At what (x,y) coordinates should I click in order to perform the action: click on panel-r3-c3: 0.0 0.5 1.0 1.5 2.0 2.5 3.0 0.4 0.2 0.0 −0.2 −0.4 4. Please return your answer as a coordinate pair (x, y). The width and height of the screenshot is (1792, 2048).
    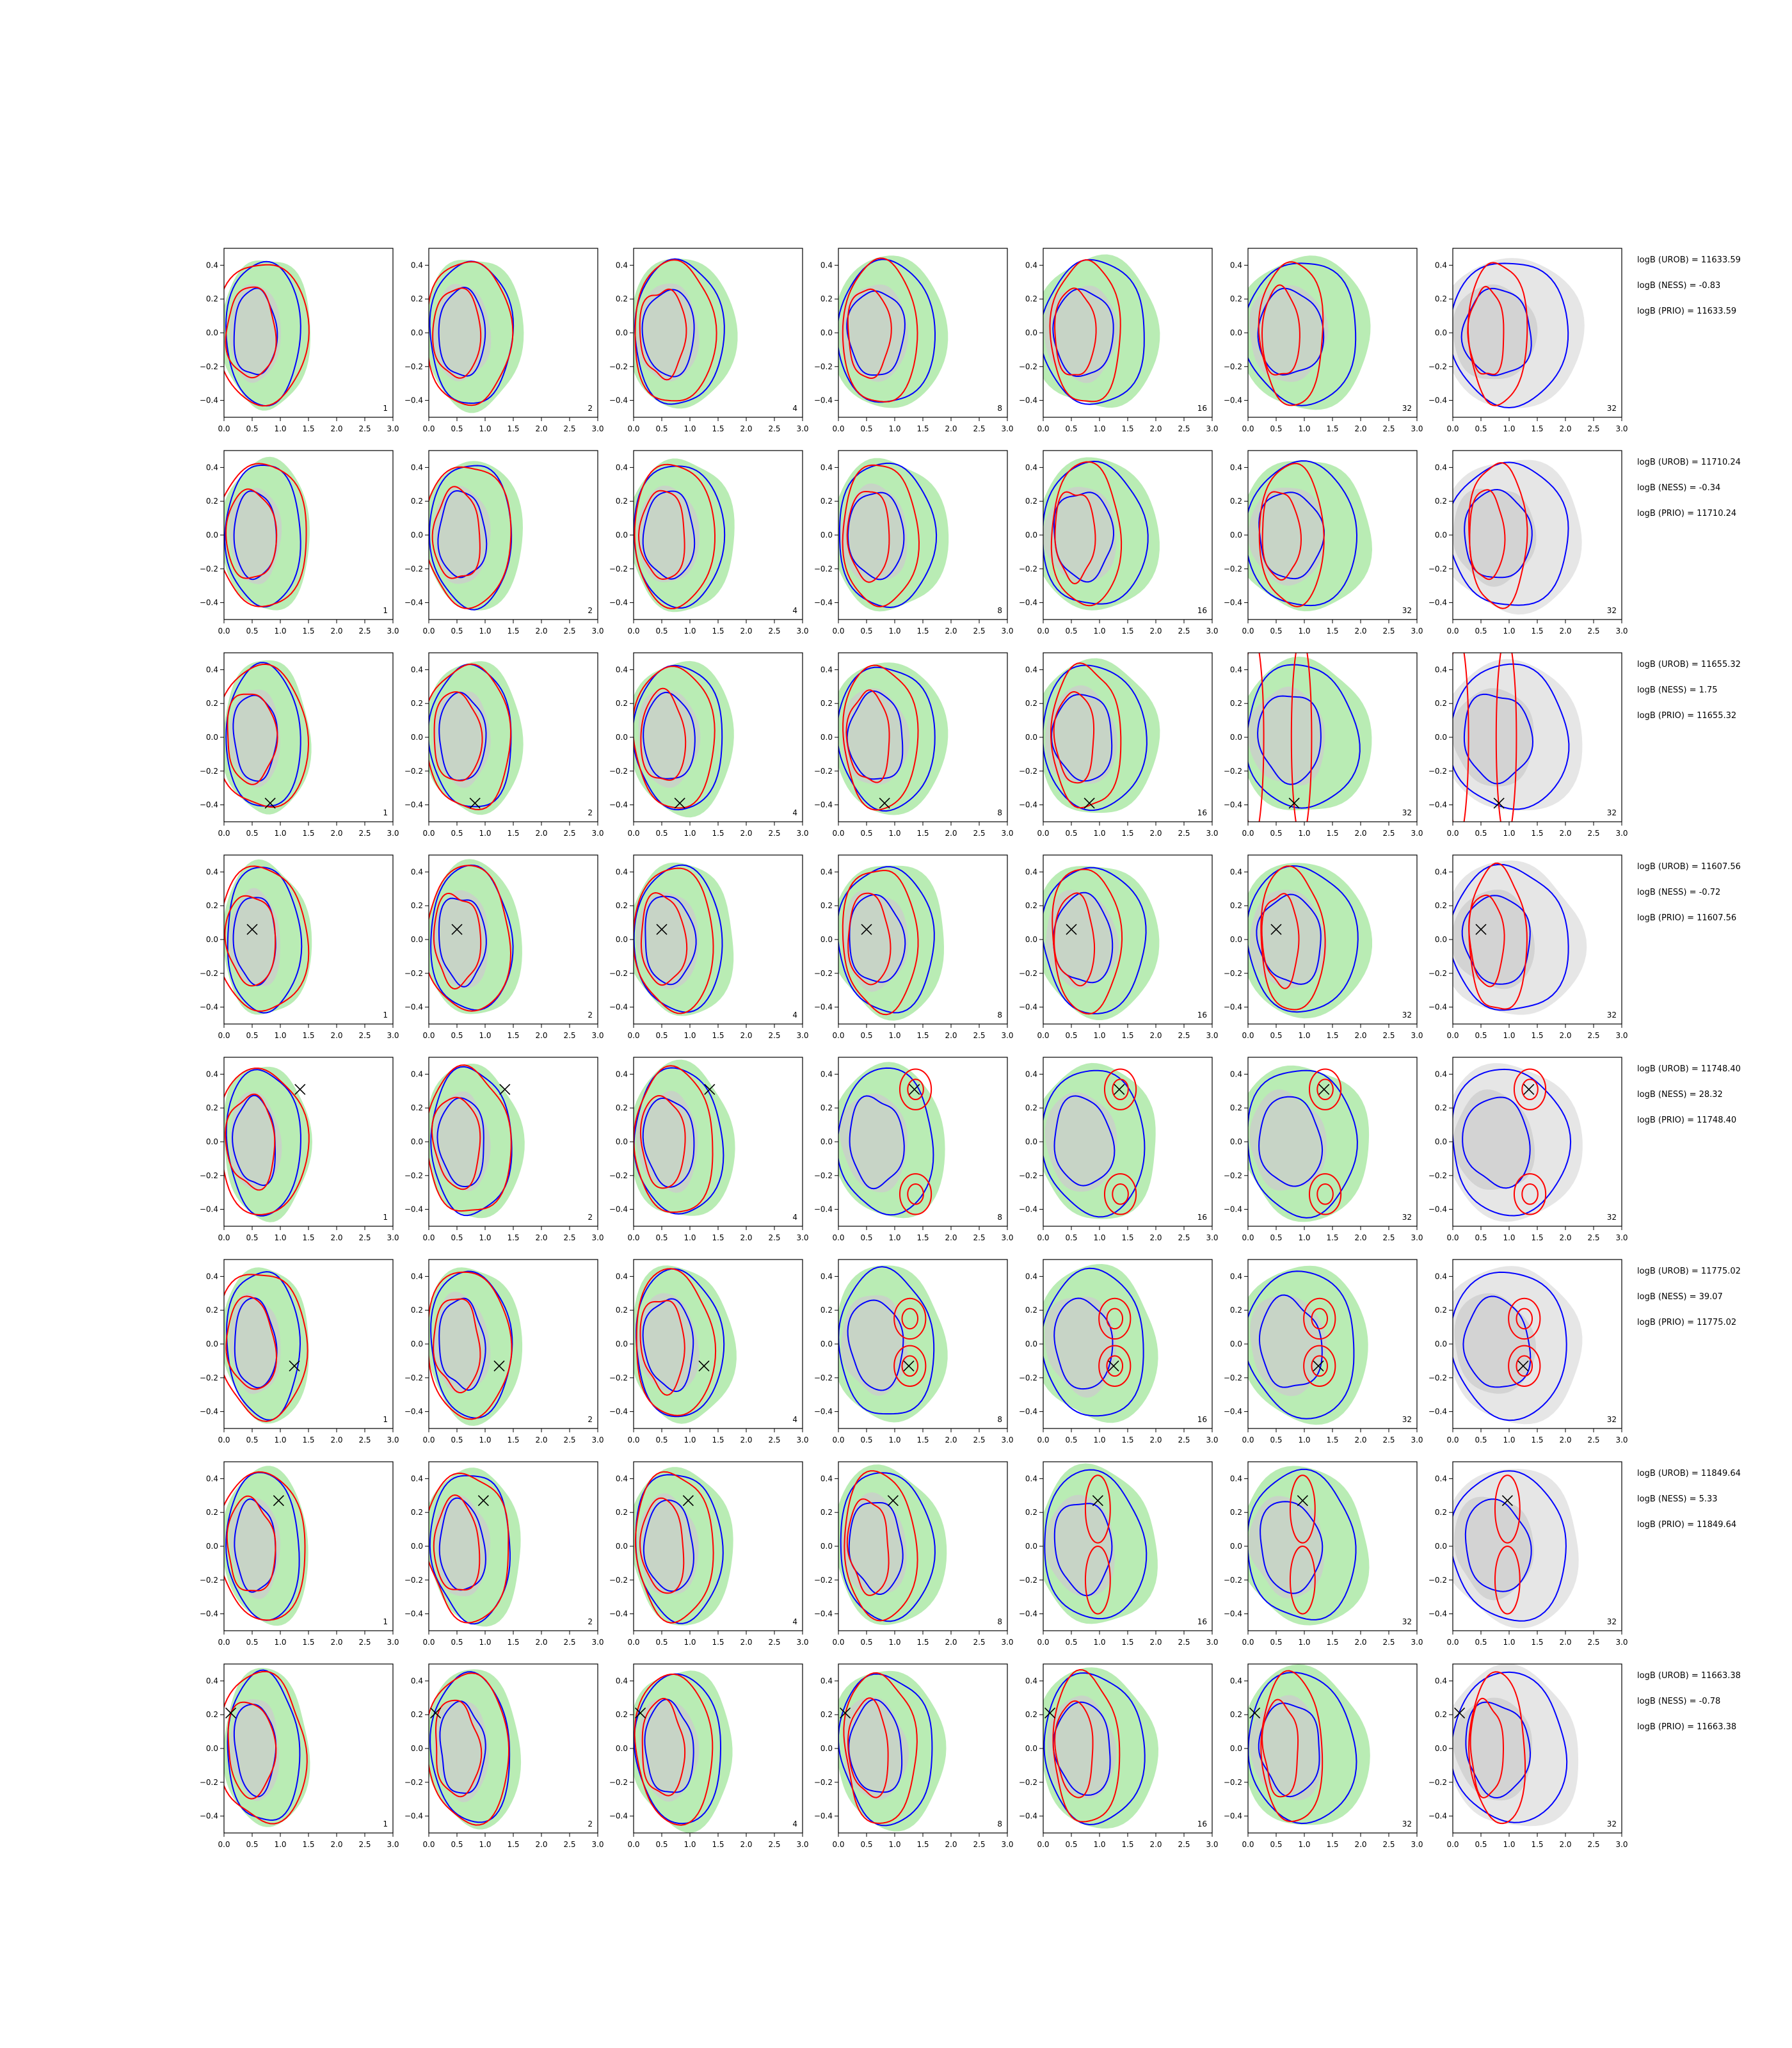
    Looking at the image, I should click on (709, 745).